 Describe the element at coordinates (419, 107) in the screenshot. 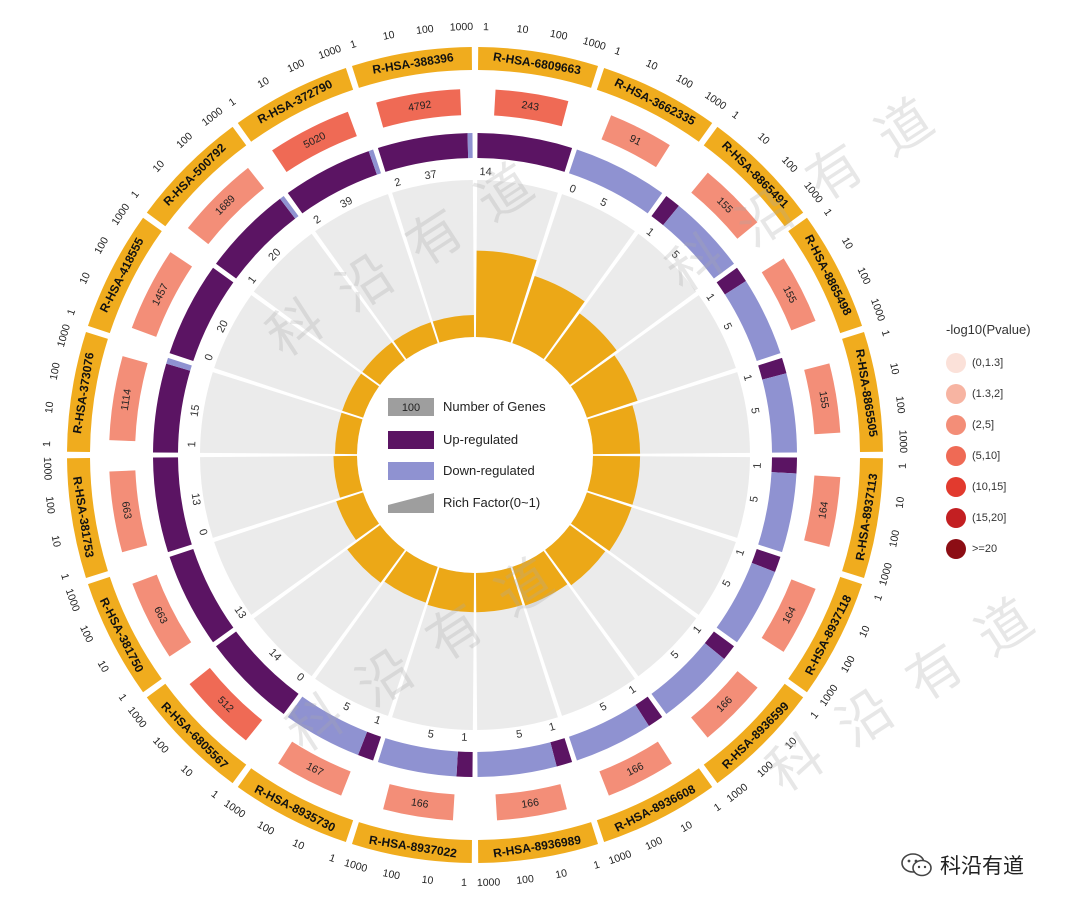

I see `gene-count-label: 4792` at that location.